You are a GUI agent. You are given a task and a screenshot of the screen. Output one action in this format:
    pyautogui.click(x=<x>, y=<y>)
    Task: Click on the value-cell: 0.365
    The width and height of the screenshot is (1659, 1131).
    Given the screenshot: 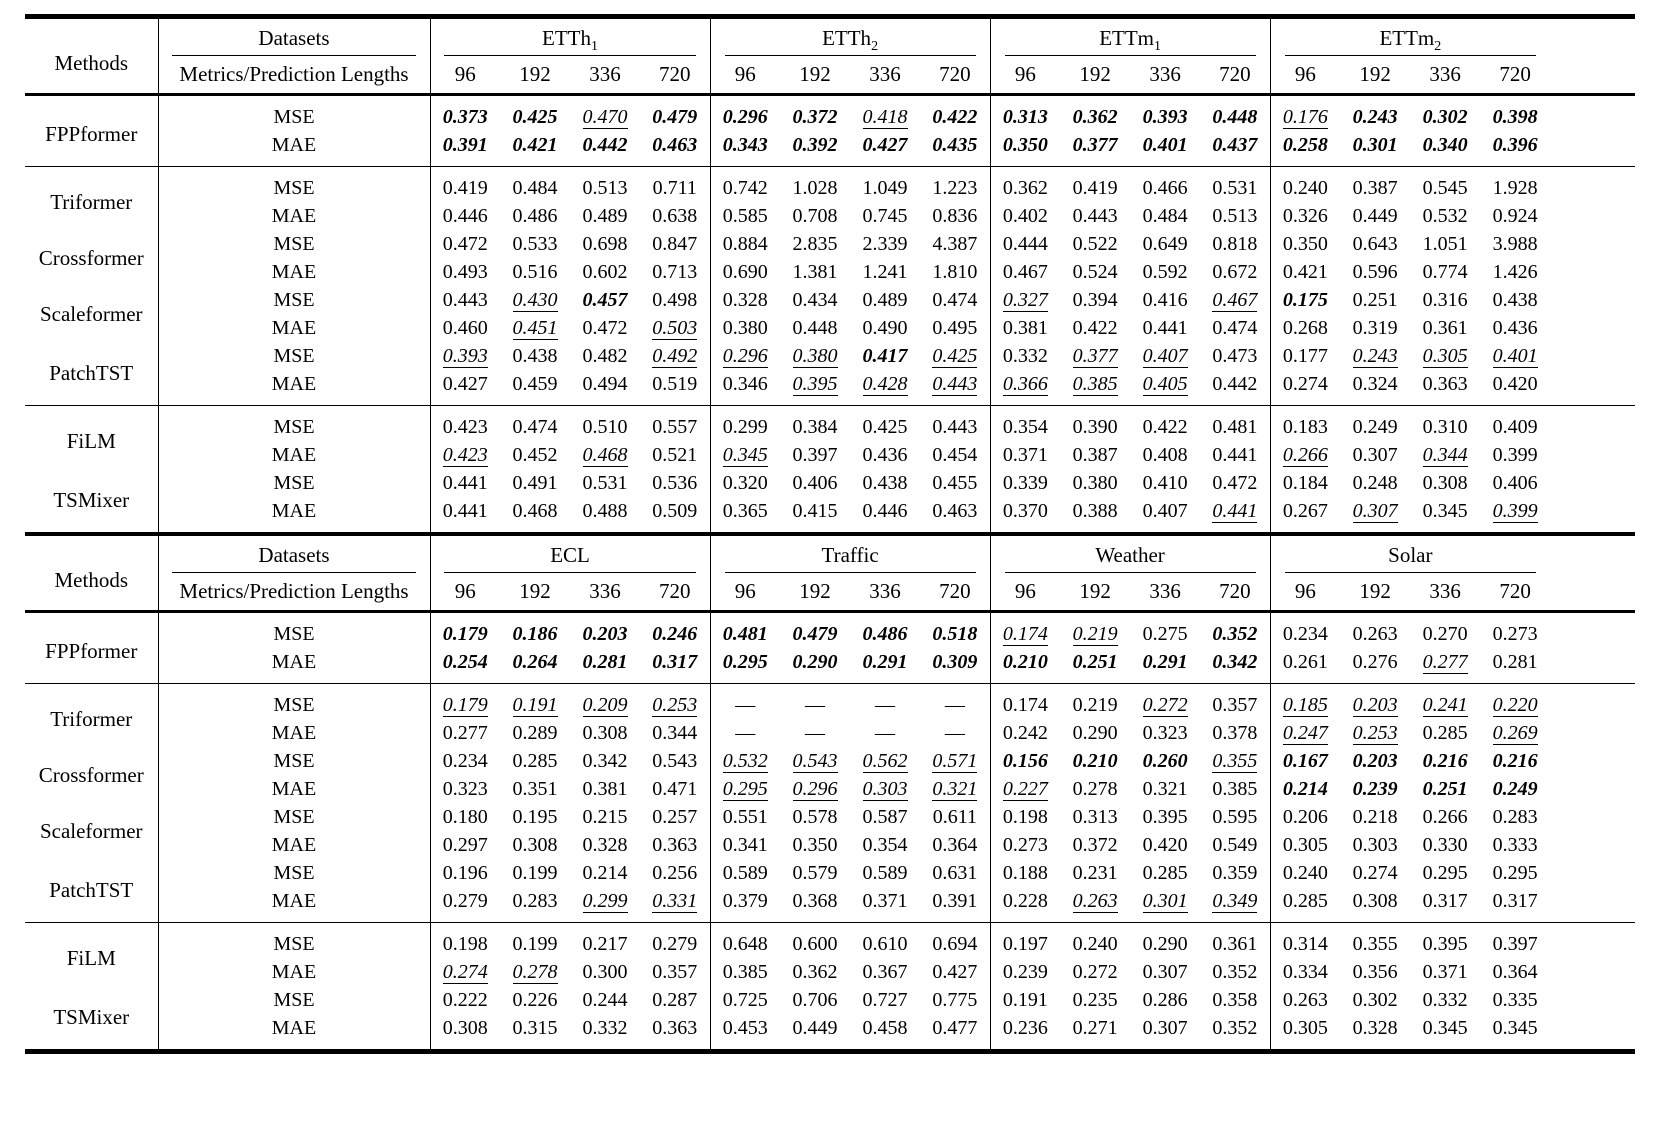 What is the action you would take?
    pyautogui.click(x=745, y=515)
    